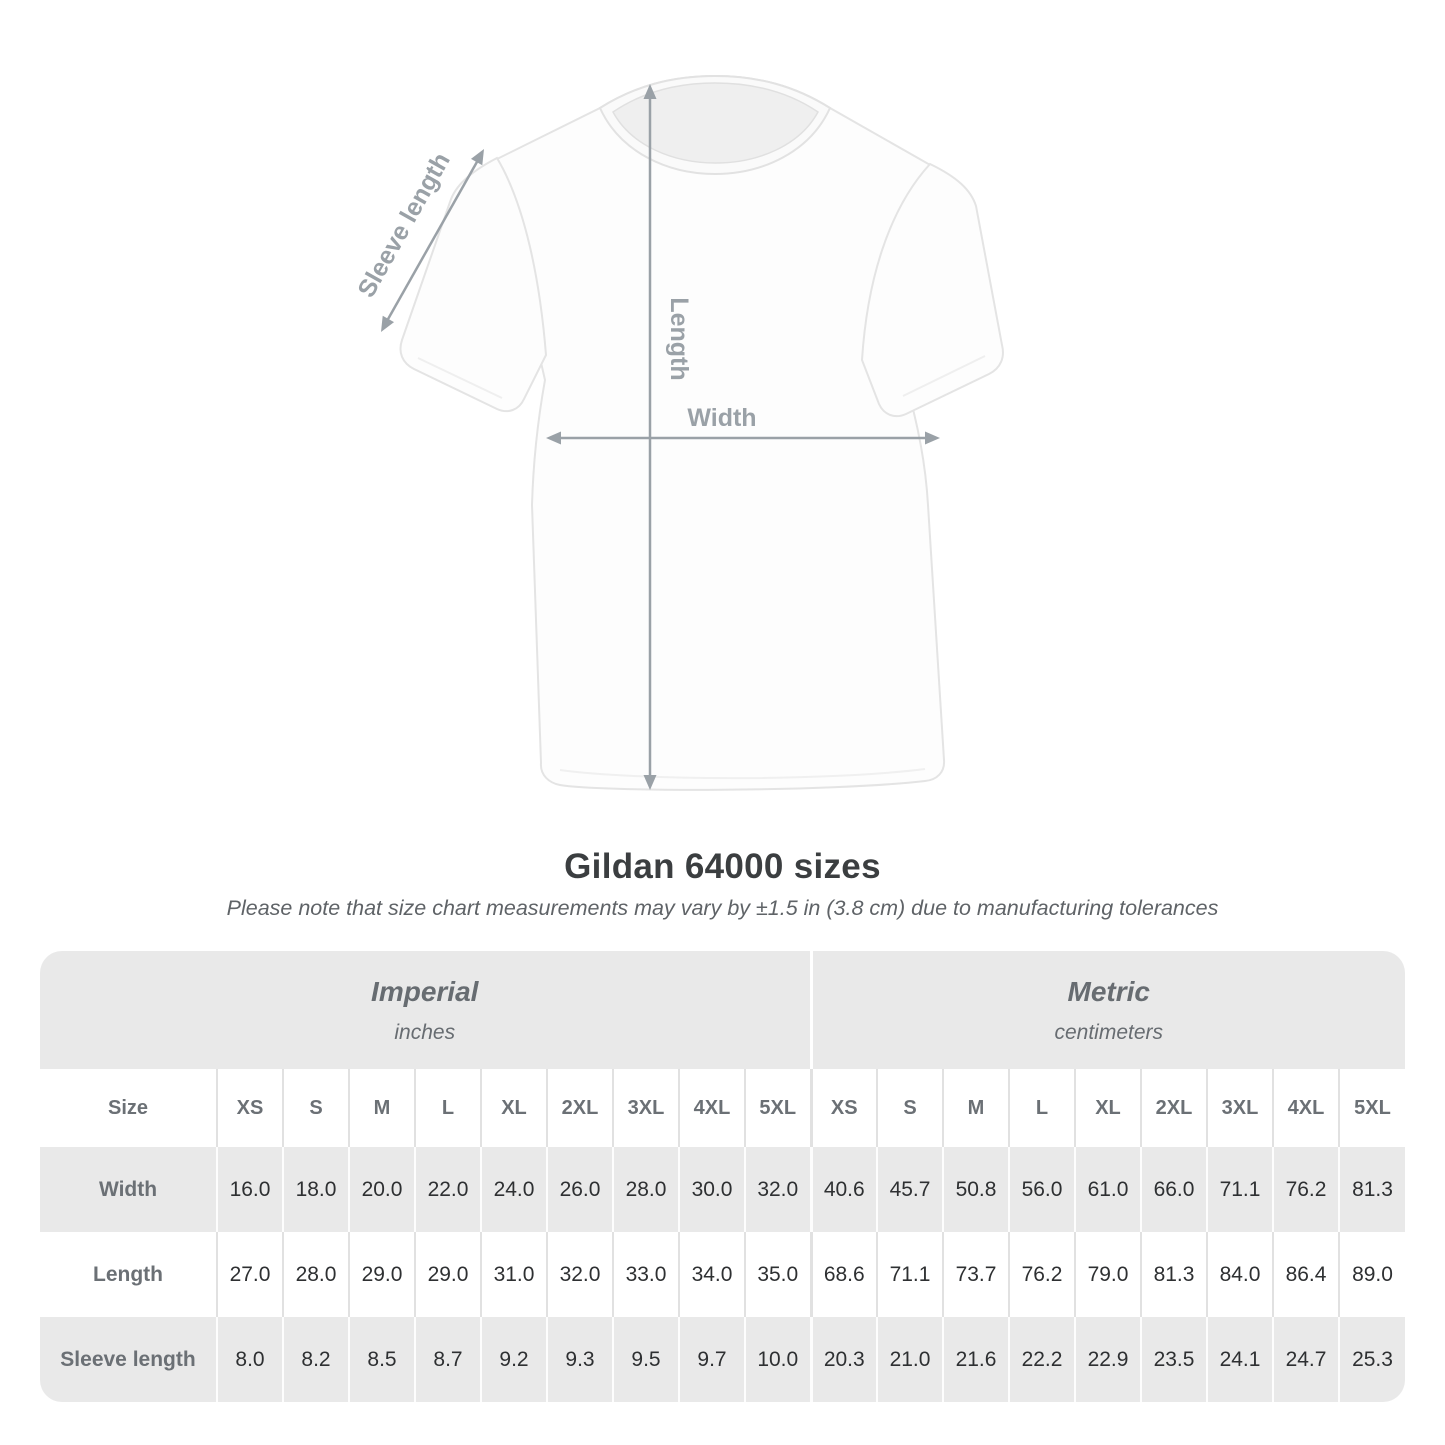  What do you see at coordinates (128, 1359) in the screenshot?
I see `row-label: Sleeve length` at bounding box center [128, 1359].